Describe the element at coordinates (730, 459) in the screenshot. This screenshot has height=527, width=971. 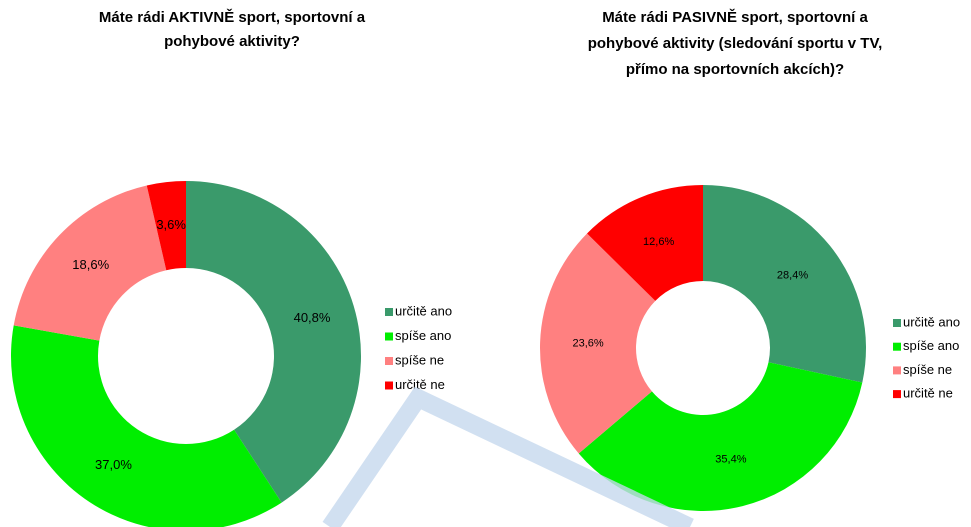
I see `data-label: 35,4%` at that location.